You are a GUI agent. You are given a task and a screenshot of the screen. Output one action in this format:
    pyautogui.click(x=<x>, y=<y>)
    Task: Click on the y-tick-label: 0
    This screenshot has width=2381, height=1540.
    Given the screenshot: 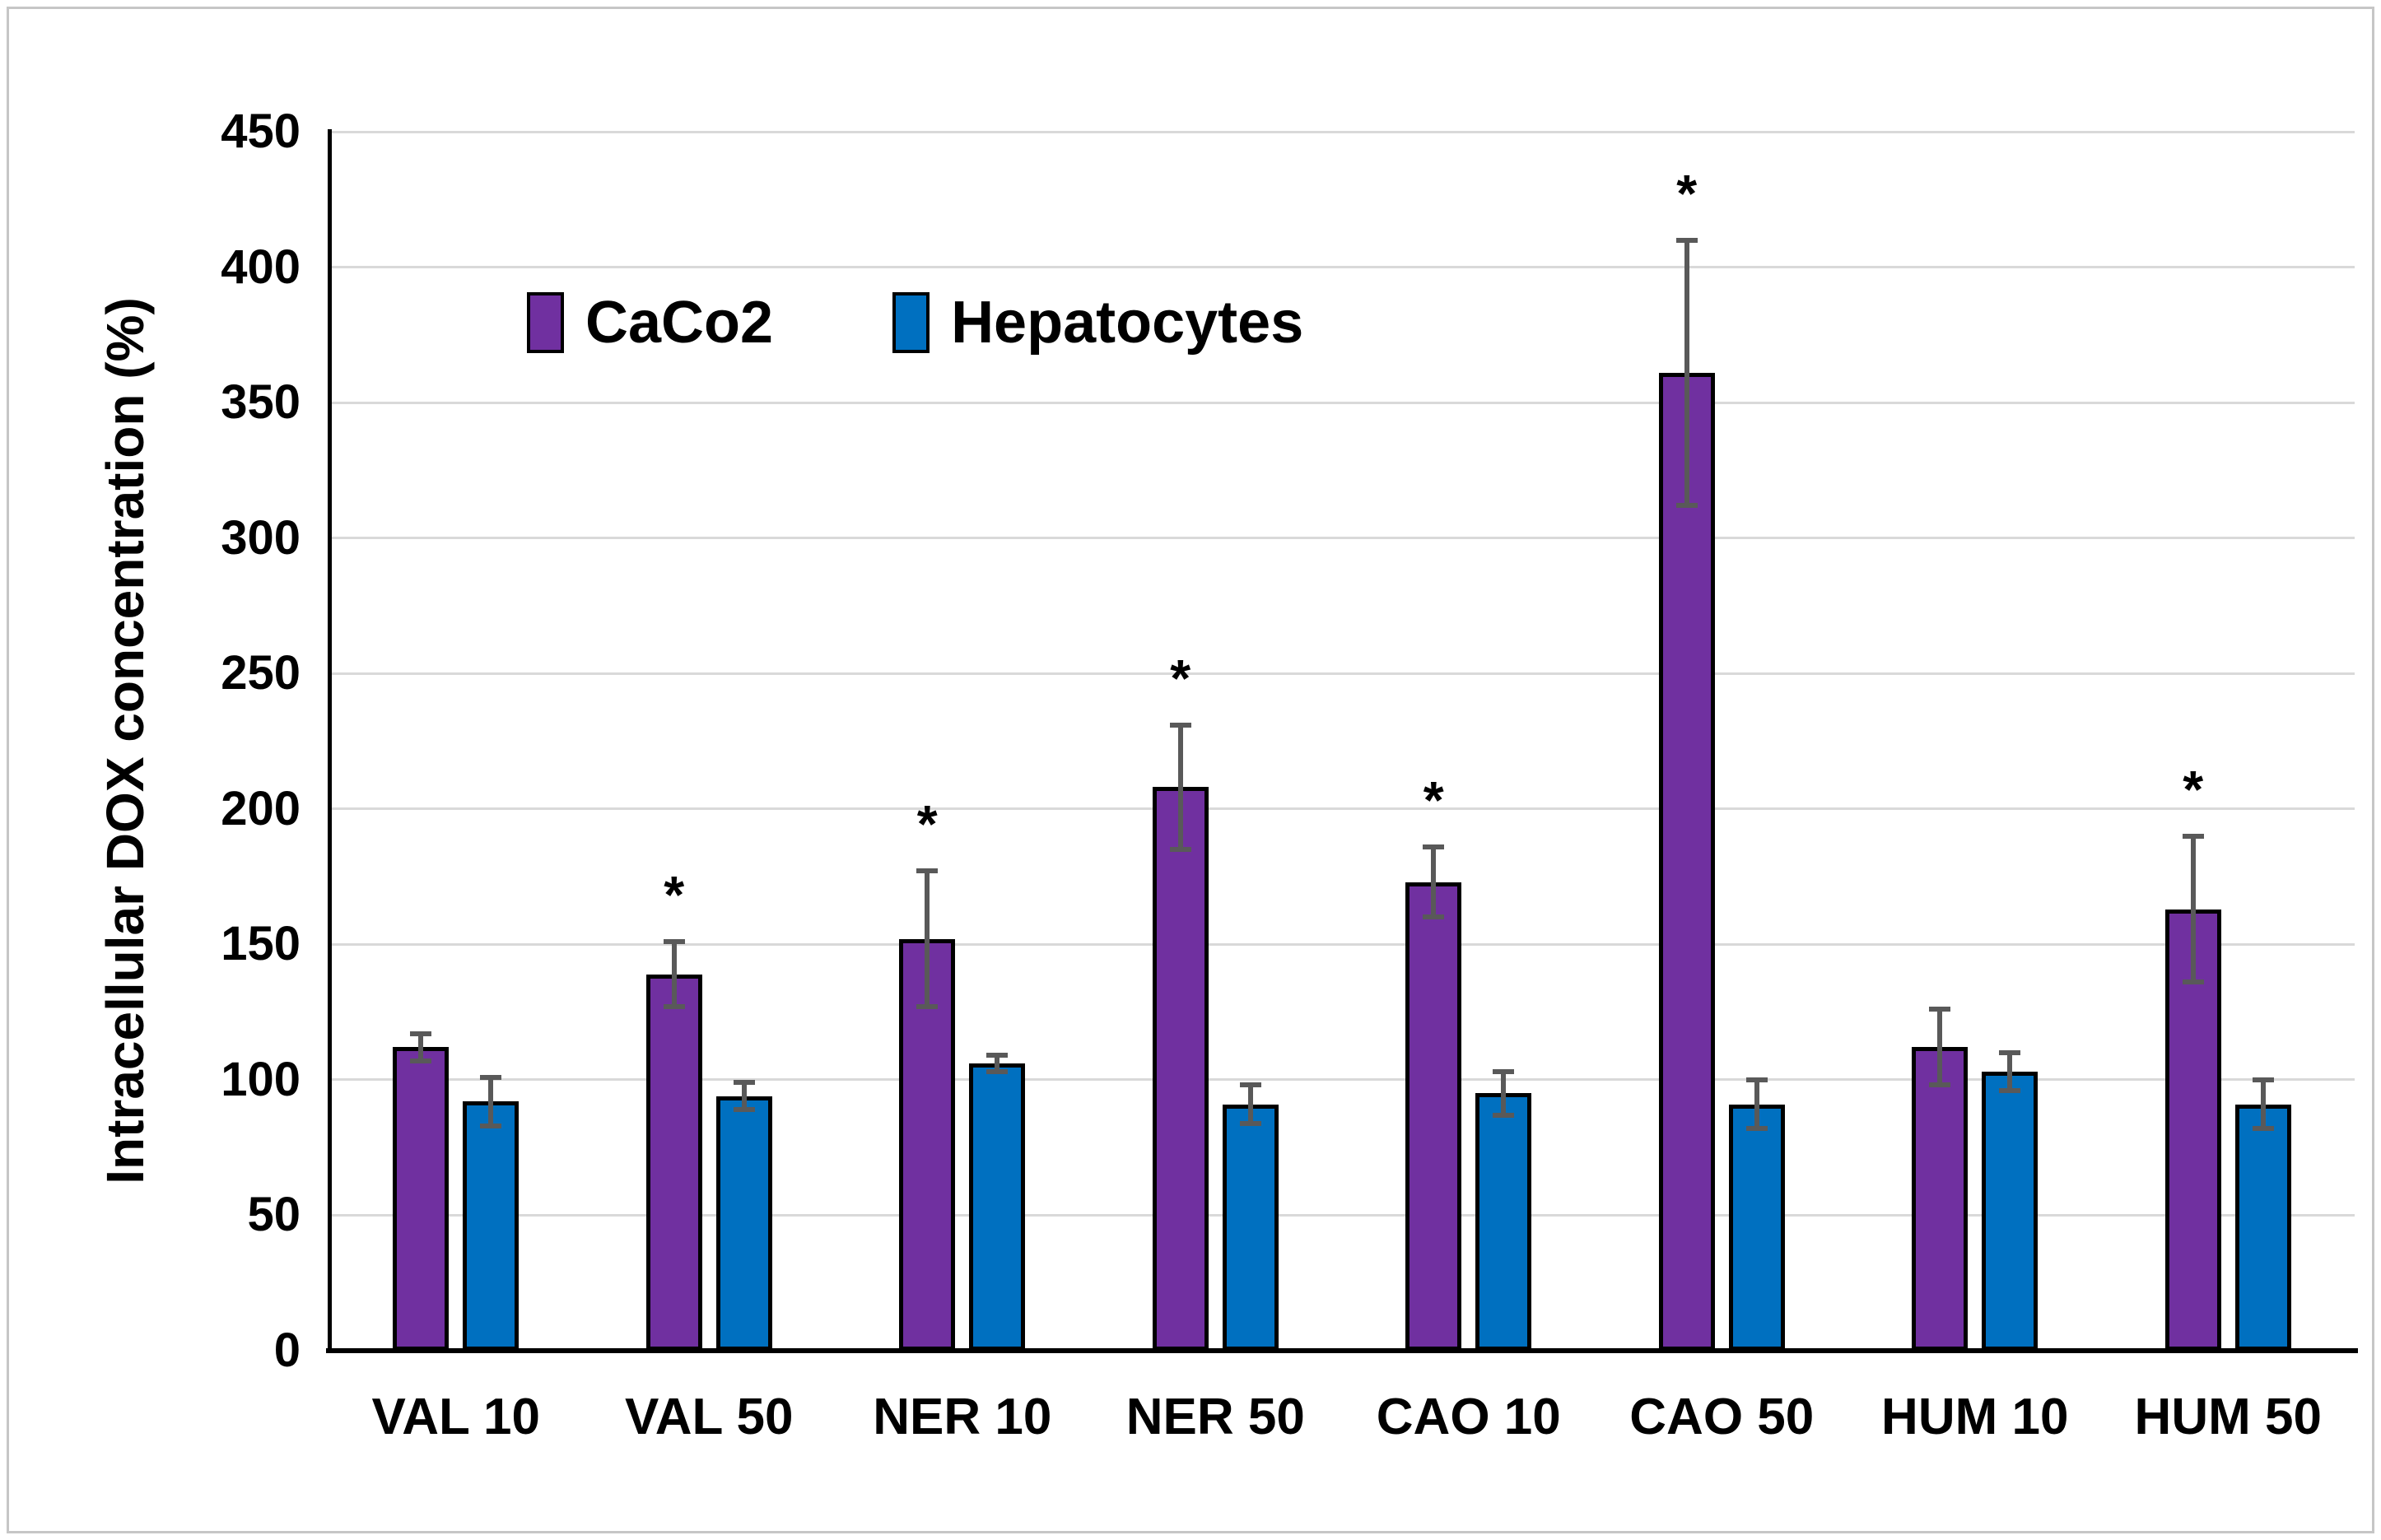 What is the action you would take?
    pyautogui.click(x=287, y=1351)
    